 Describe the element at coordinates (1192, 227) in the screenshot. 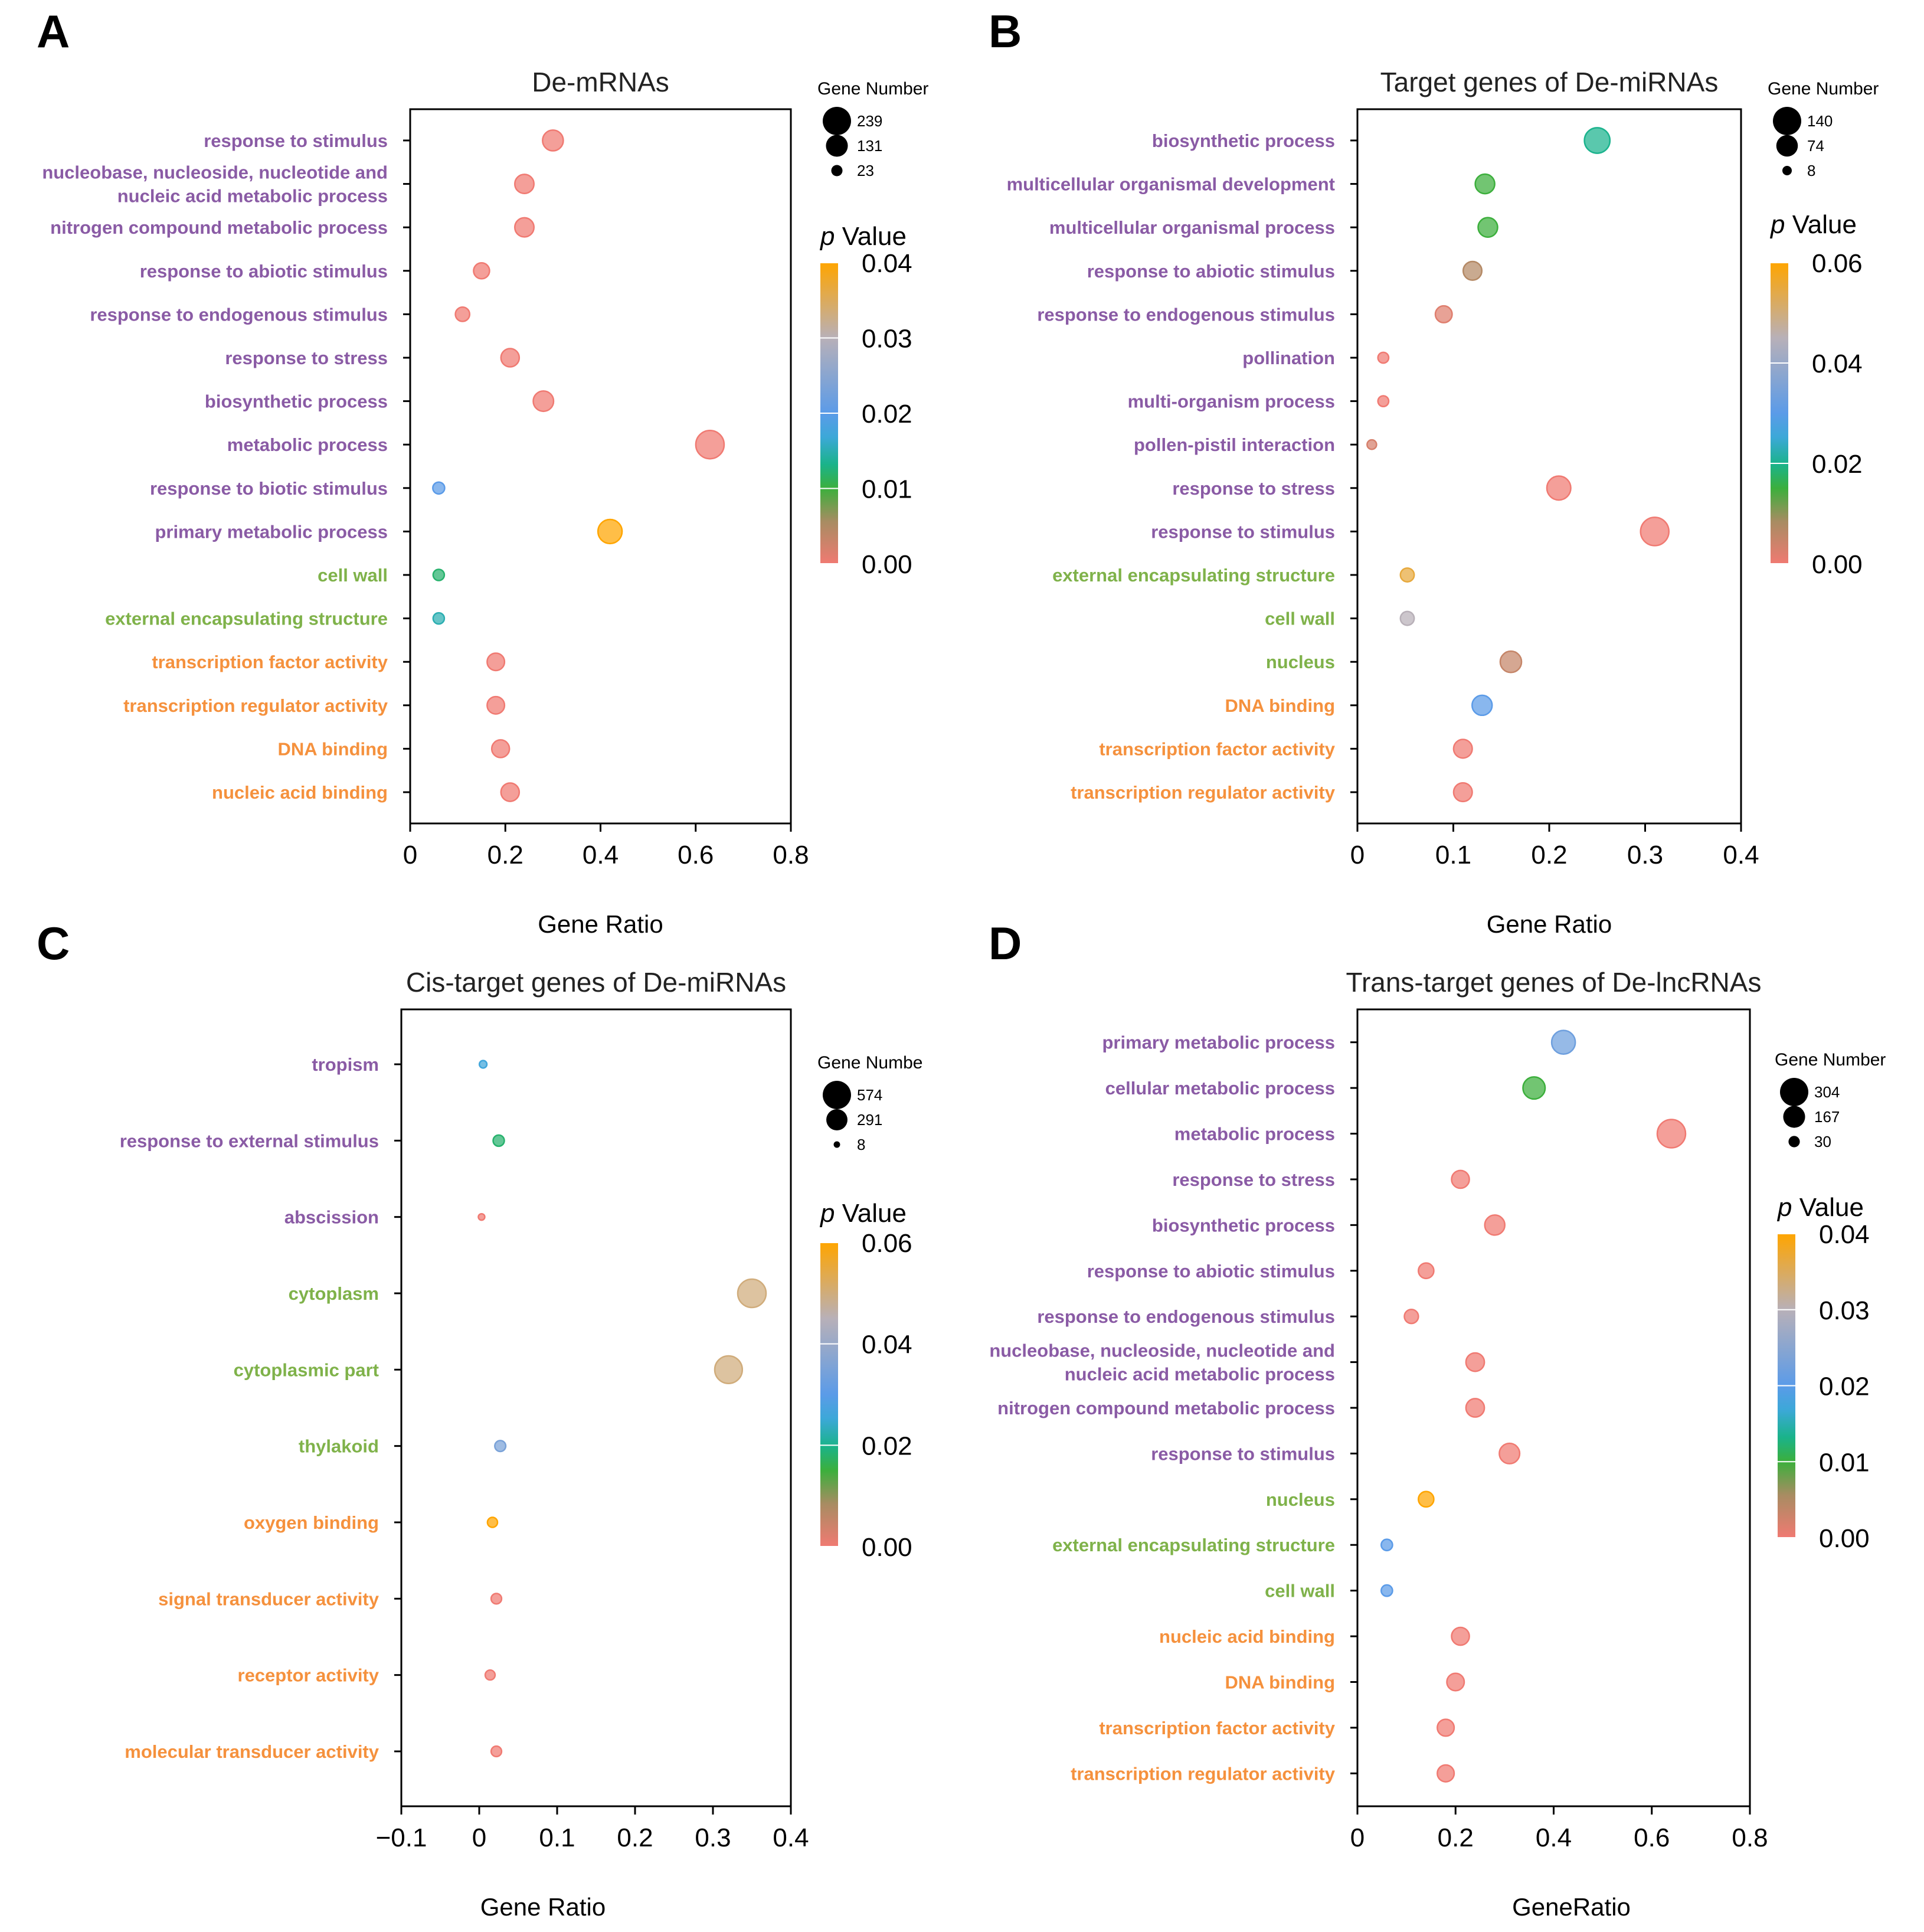

I see `category-label: multicellular organismal process` at that location.